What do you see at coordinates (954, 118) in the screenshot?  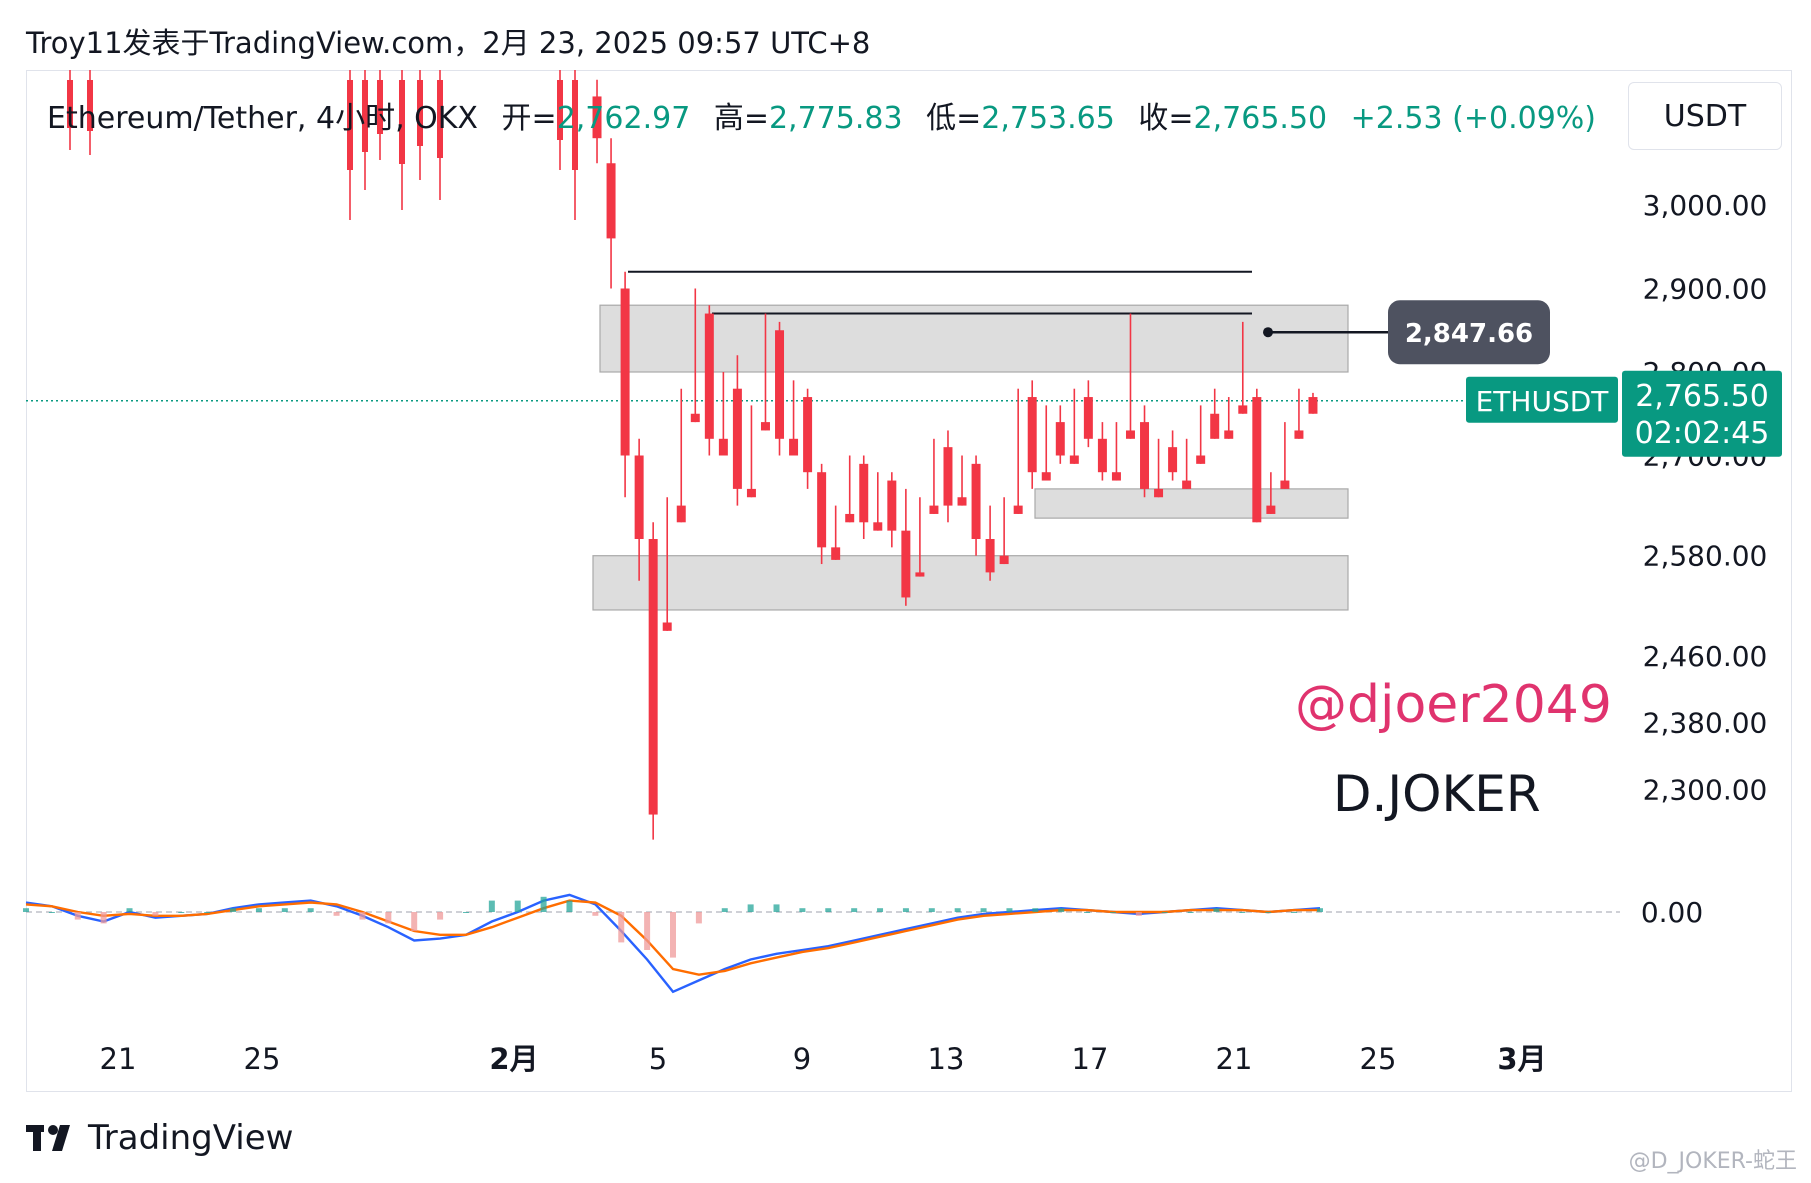 I see `legend-low-label: 低=` at bounding box center [954, 118].